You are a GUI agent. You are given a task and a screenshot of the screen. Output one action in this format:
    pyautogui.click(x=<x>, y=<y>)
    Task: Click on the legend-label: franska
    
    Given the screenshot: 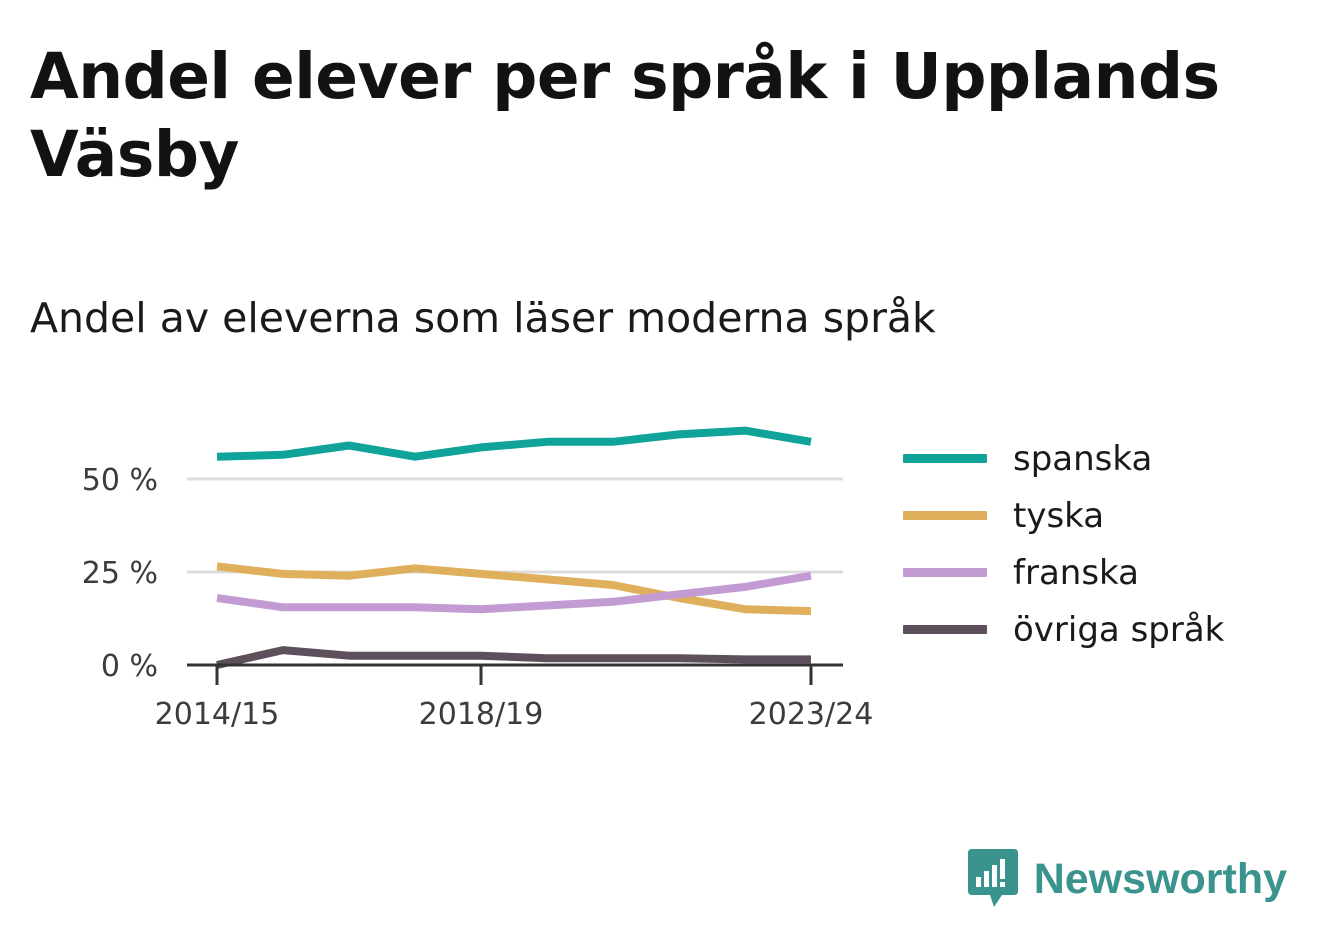 What is the action you would take?
    pyautogui.click(x=1076, y=572)
    